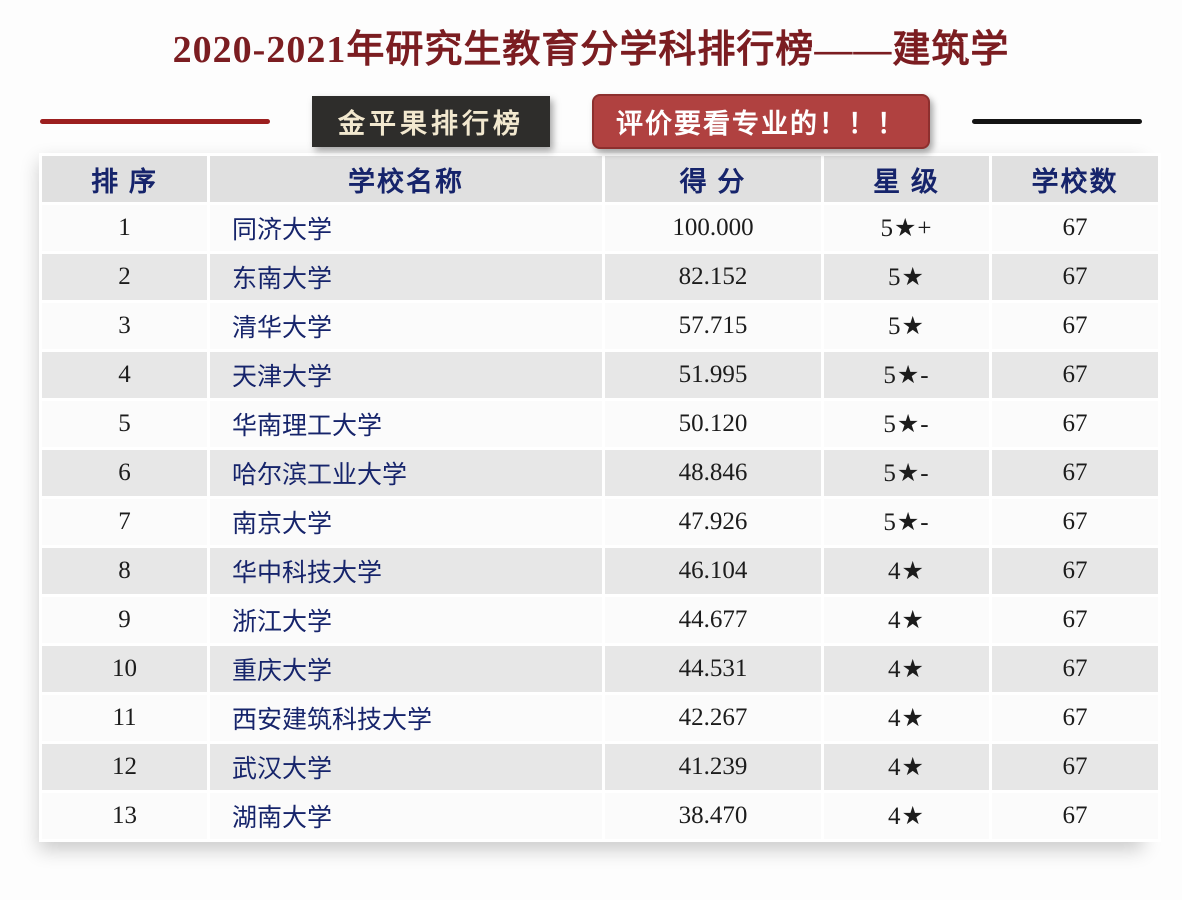  I want to click on score-cell: 44.531, so click(713, 669).